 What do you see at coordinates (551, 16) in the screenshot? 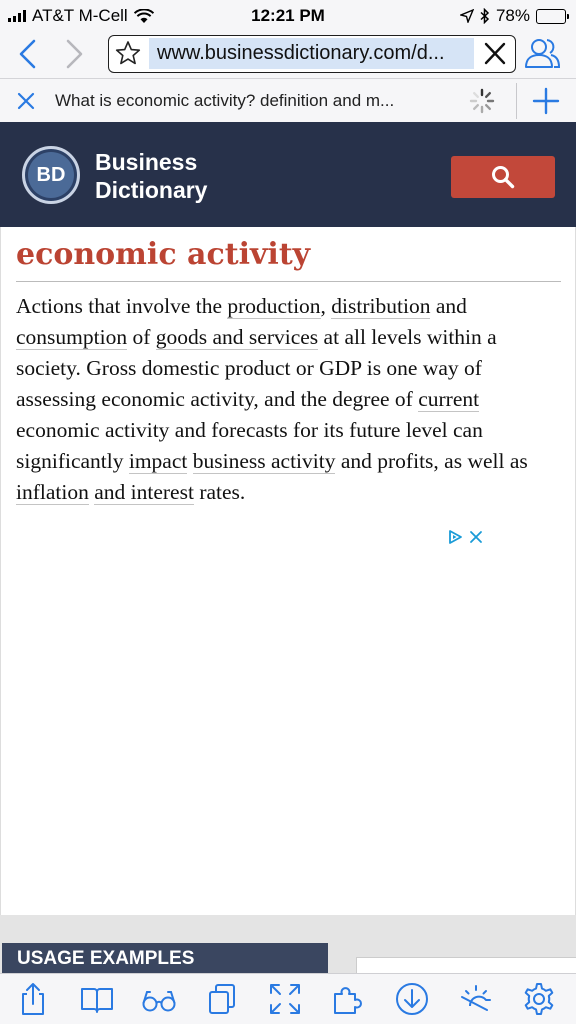
I see `battery-icon` at bounding box center [551, 16].